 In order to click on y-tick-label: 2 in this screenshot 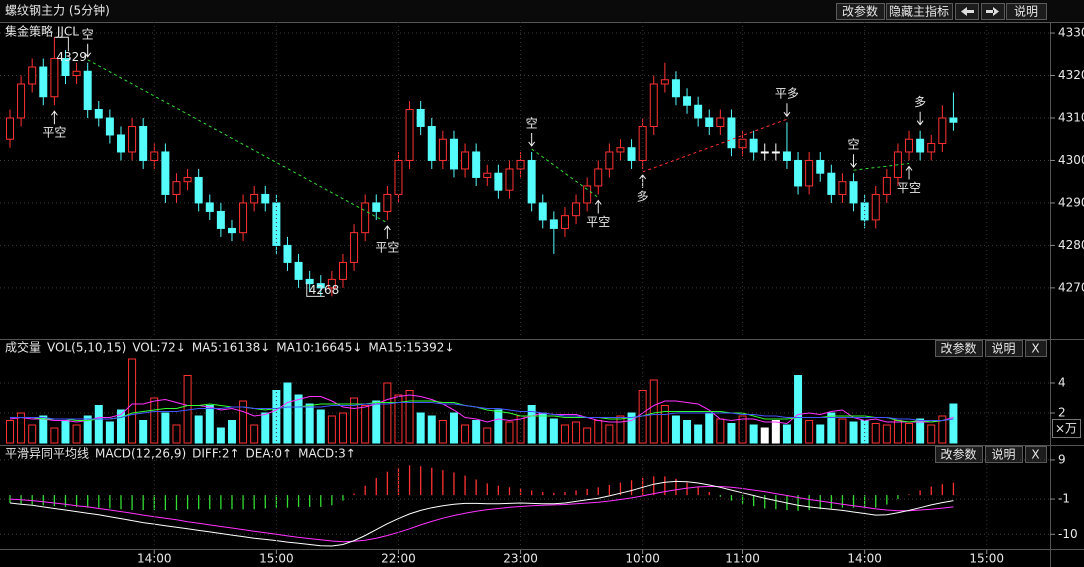, I will do `click(1062, 413)`.